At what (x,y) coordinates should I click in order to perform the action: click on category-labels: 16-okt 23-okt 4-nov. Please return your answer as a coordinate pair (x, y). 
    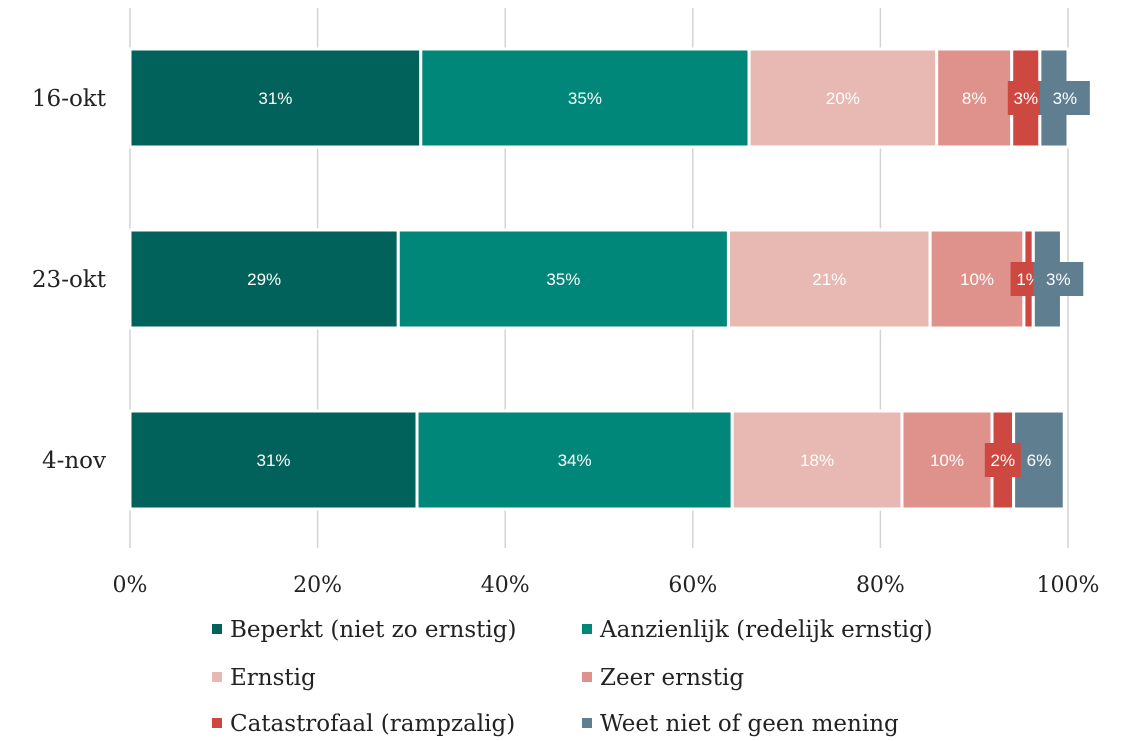
    Looking at the image, I should click on (69, 280).